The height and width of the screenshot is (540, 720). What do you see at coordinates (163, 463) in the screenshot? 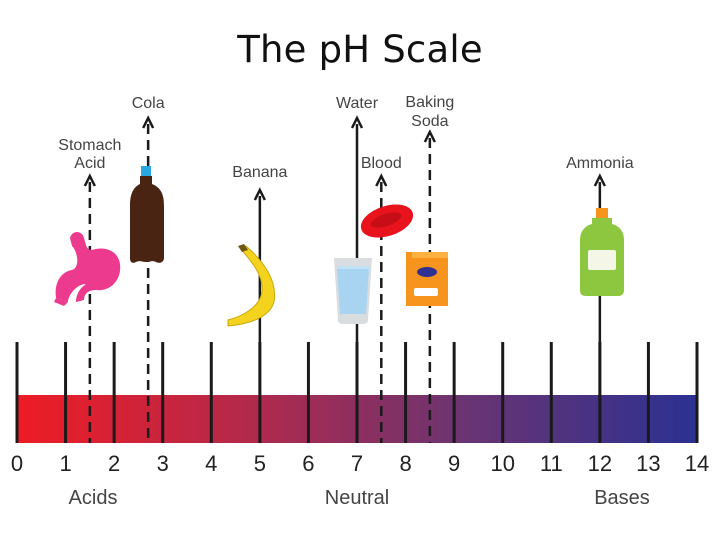
I see `tick-label: 3` at bounding box center [163, 463].